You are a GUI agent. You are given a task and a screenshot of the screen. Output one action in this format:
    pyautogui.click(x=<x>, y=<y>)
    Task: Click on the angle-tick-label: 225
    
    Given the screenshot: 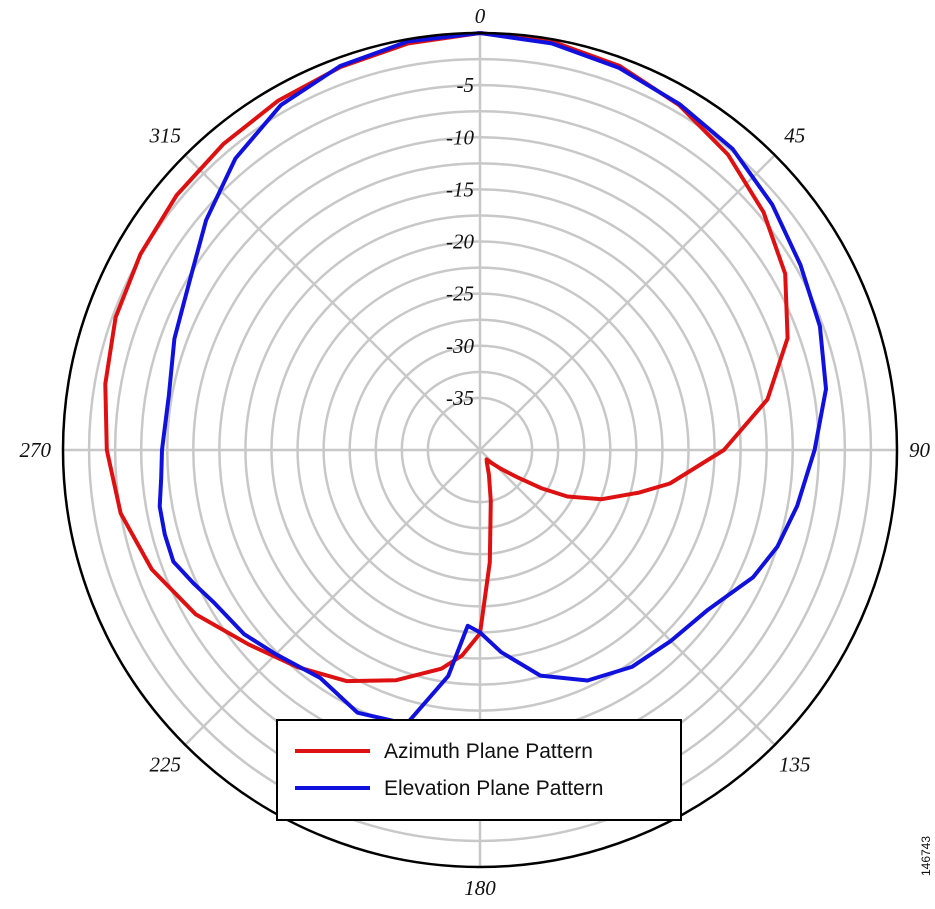 What is the action you would take?
    pyautogui.click(x=166, y=765)
    